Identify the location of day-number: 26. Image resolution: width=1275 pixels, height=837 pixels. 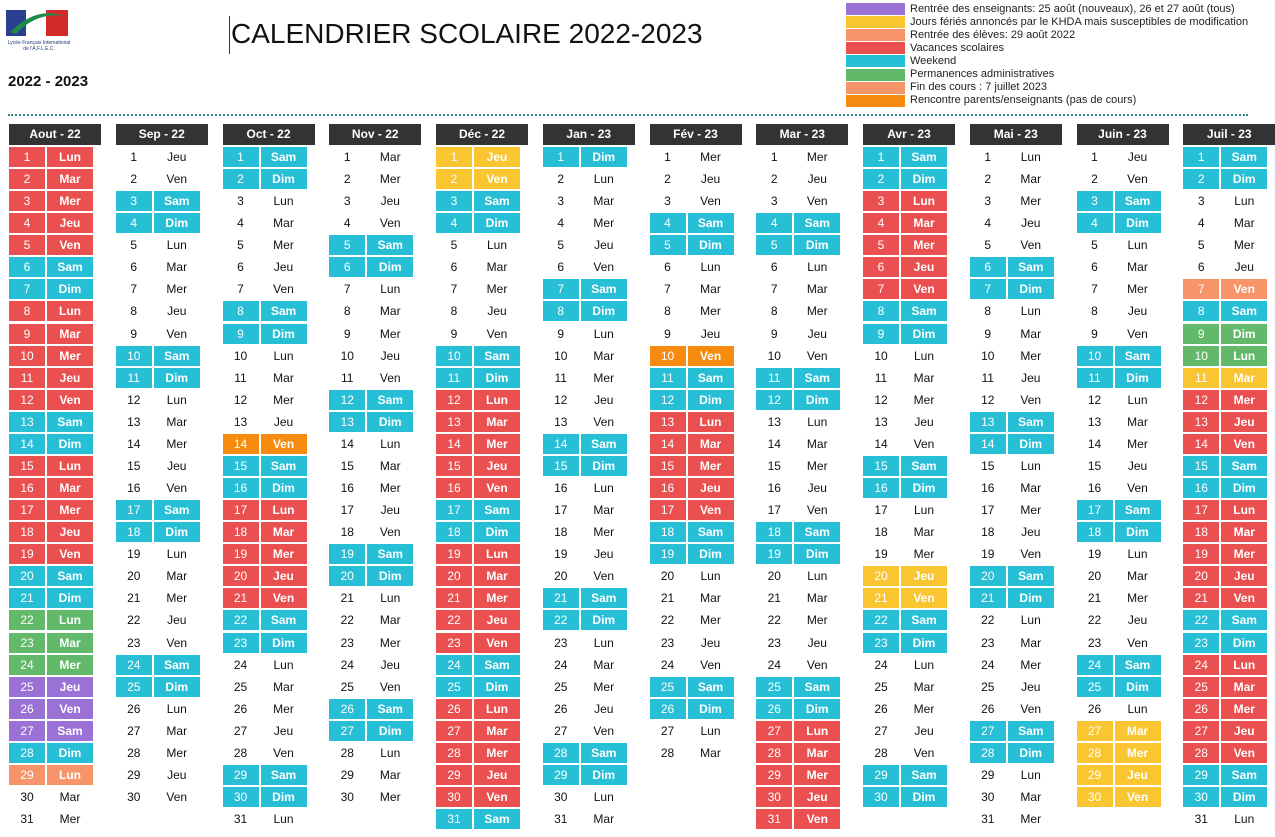
(988, 708).